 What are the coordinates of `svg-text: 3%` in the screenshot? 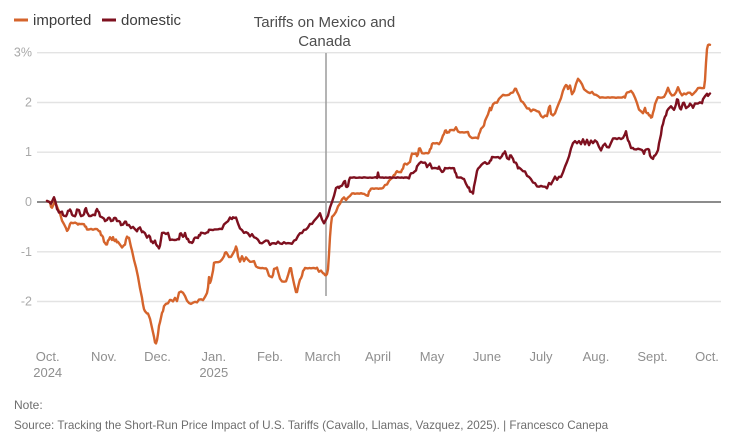 It's located at (23, 53).